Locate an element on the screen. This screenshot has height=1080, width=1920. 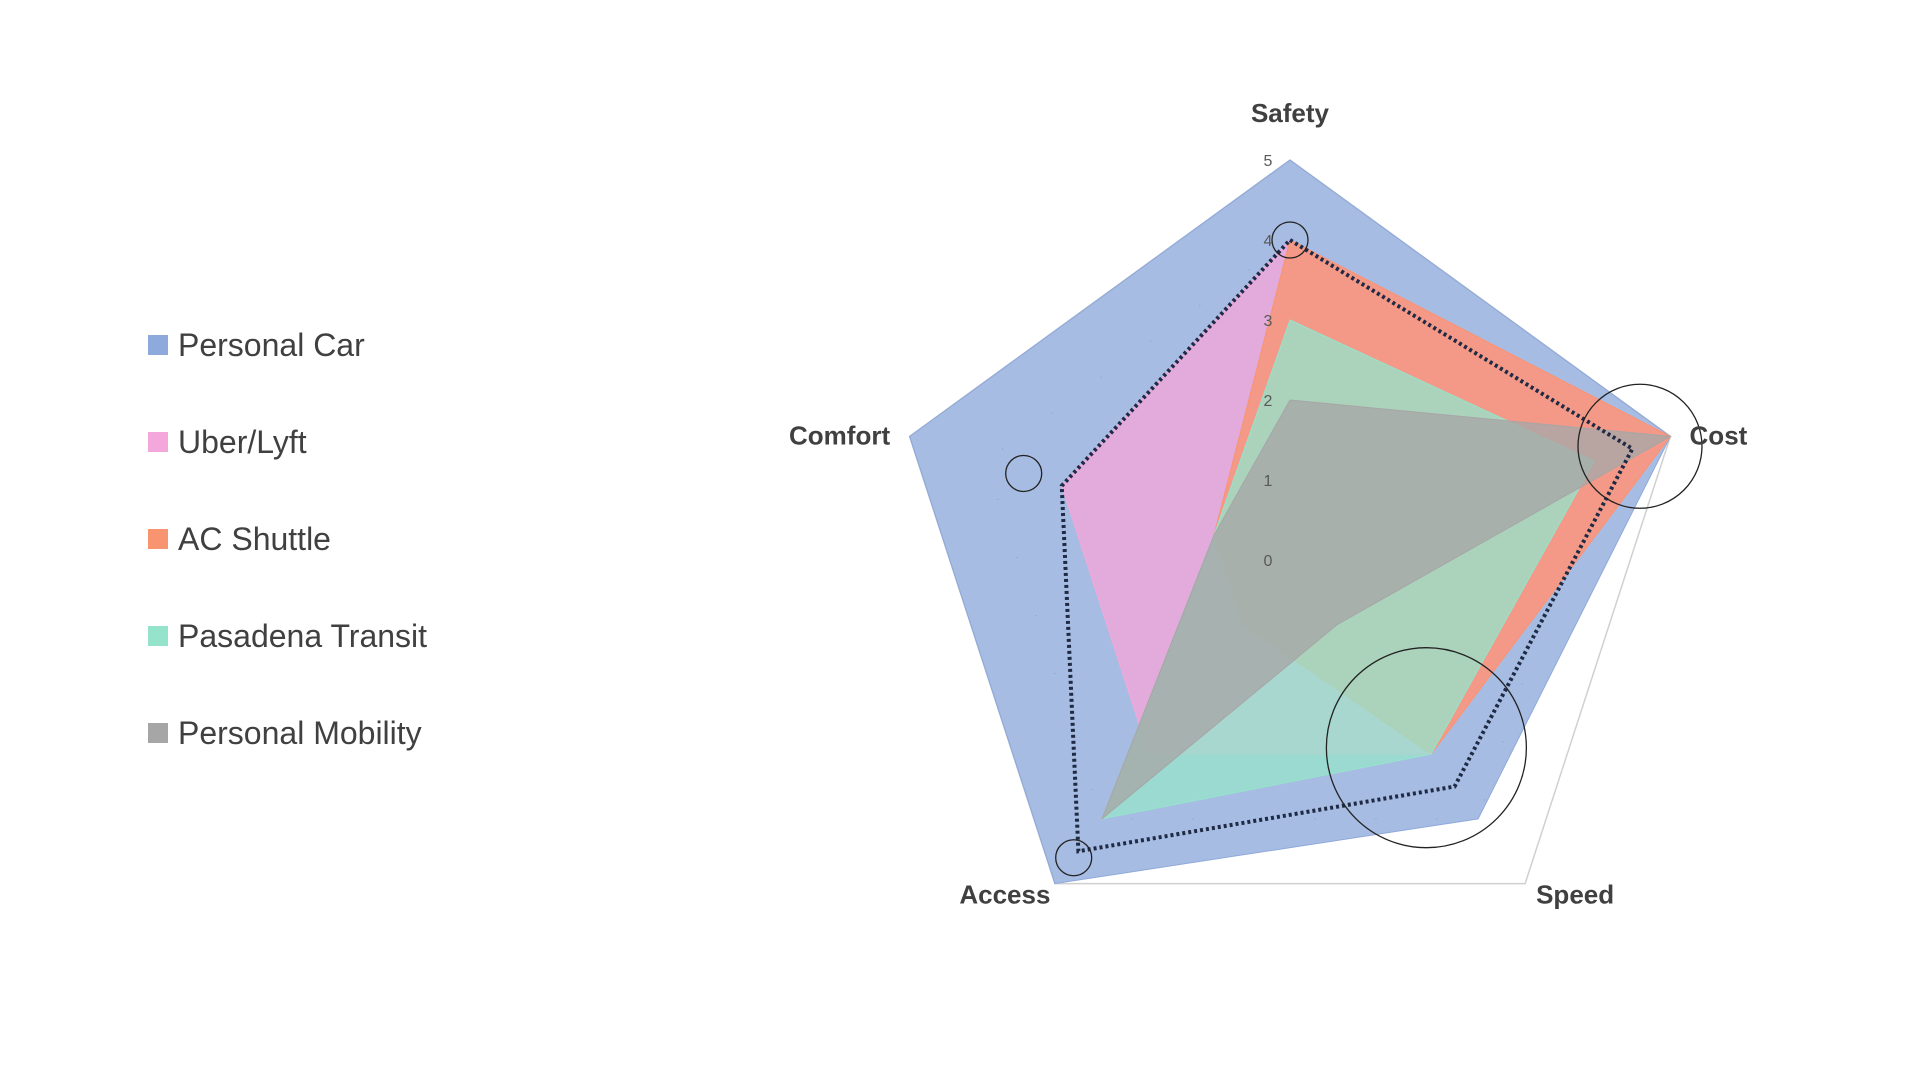
legend-label: Pasadena Transit is located at coordinates (303, 635).